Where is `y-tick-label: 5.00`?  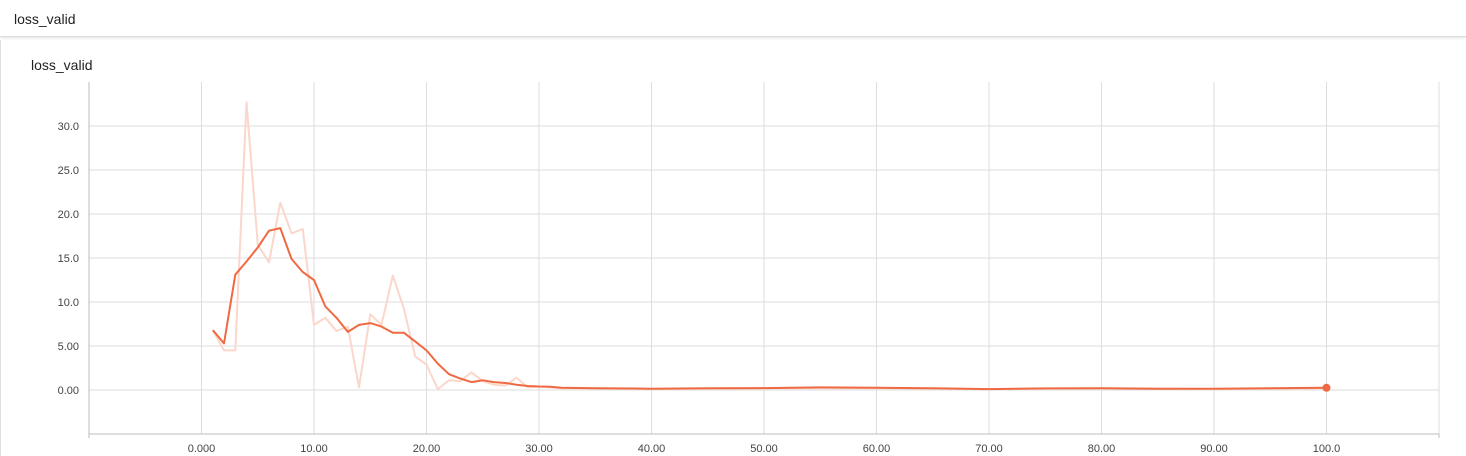
y-tick-label: 5.00 is located at coordinates (68, 347).